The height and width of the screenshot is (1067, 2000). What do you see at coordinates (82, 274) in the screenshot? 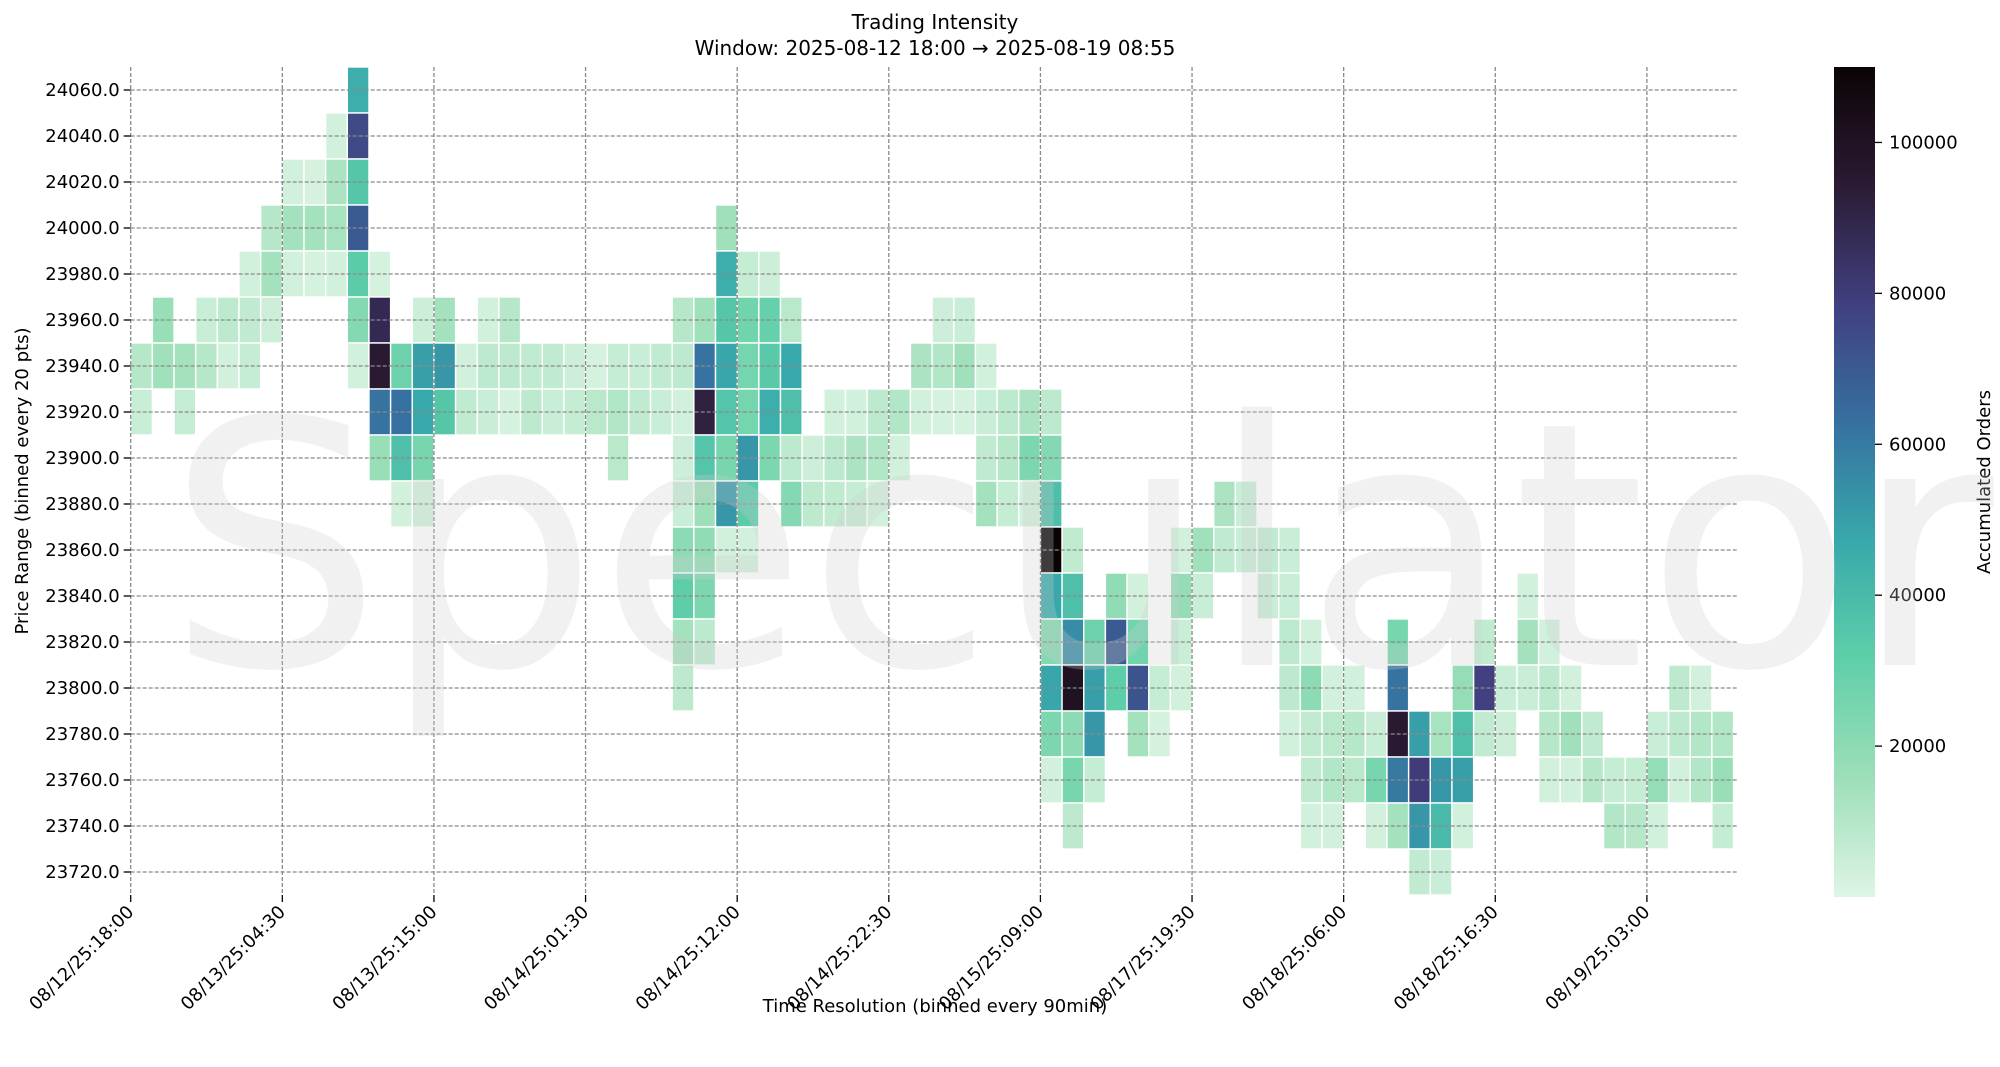
I see `y-tick-label: 23980.0` at bounding box center [82, 274].